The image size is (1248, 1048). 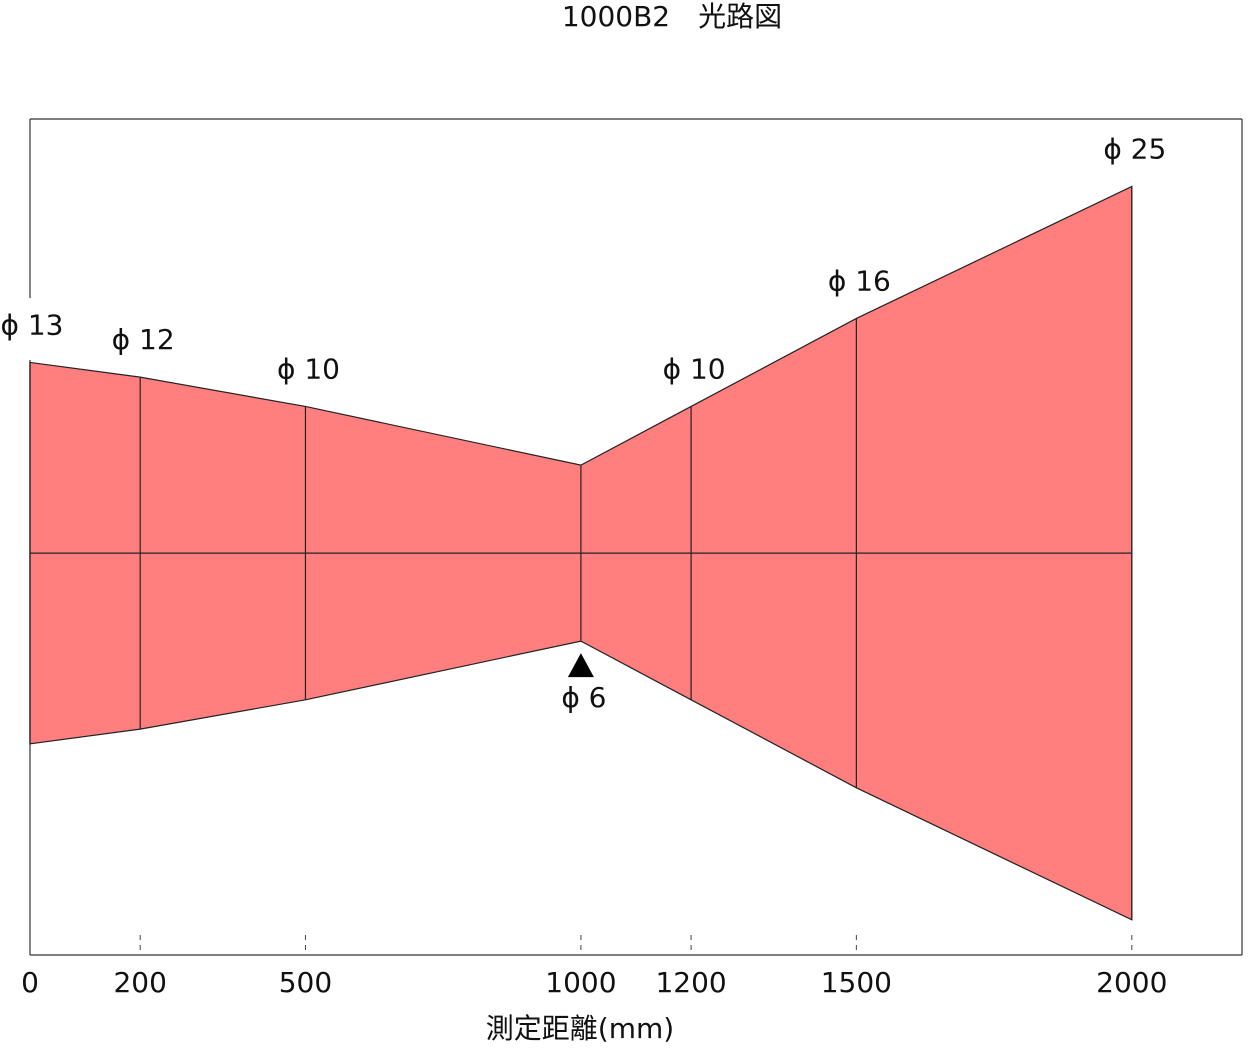 I want to click on x-tick-label: 2000, so click(x=1131, y=982).